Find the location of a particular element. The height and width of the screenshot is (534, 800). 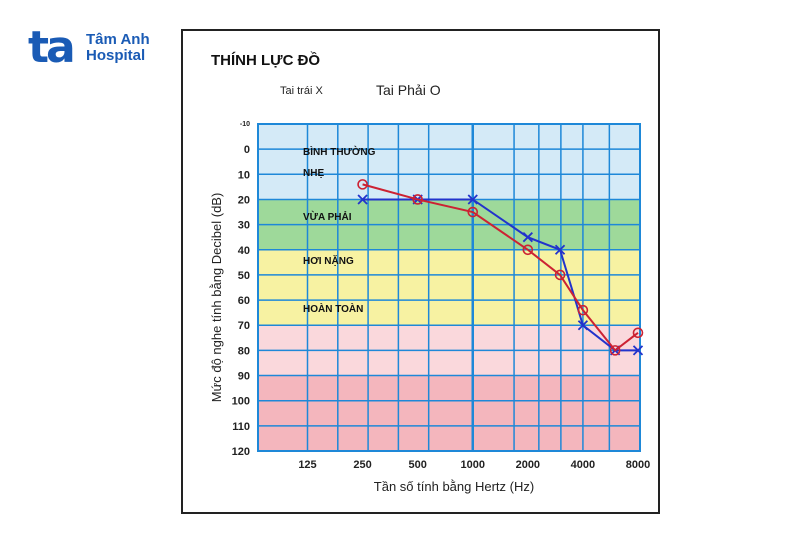

y-tick-label-4: 30 is located at coordinates (244, 226).